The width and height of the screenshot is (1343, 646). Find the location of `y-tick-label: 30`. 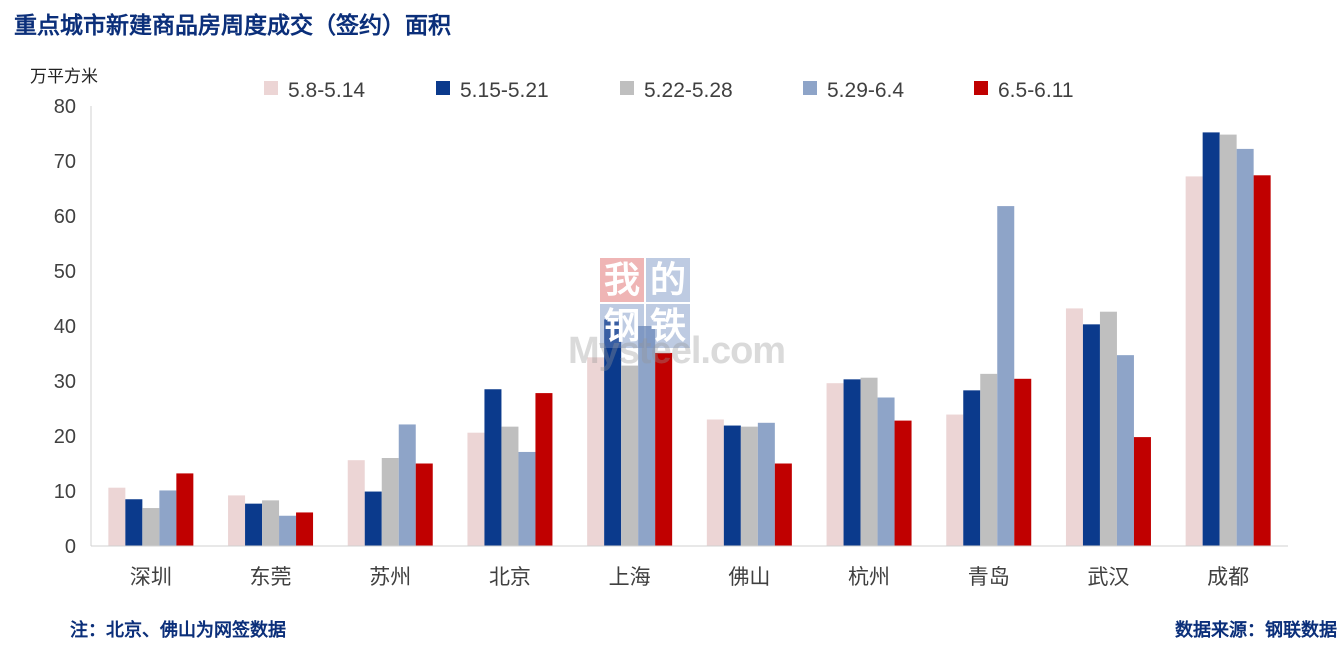

y-tick-label: 30 is located at coordinates (65, 382).